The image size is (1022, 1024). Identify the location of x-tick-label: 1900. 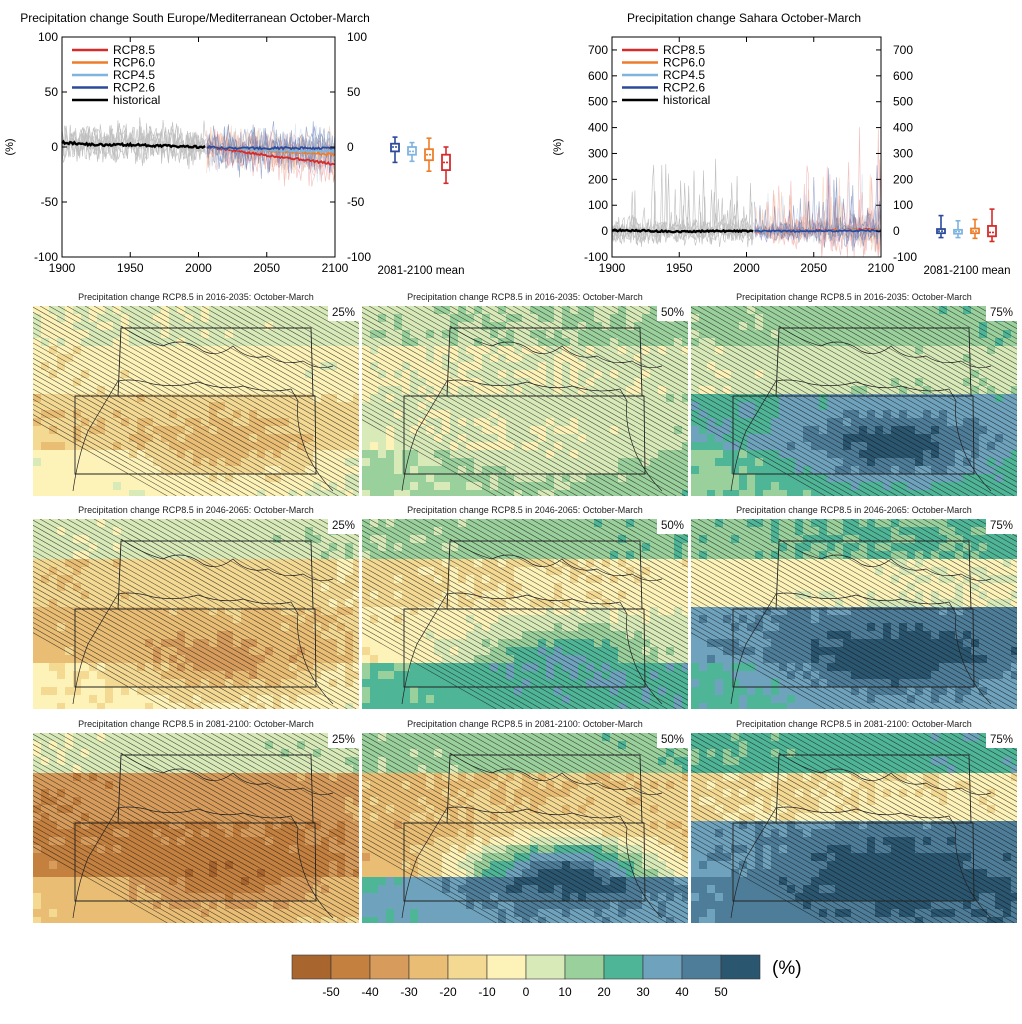
(612, 268).